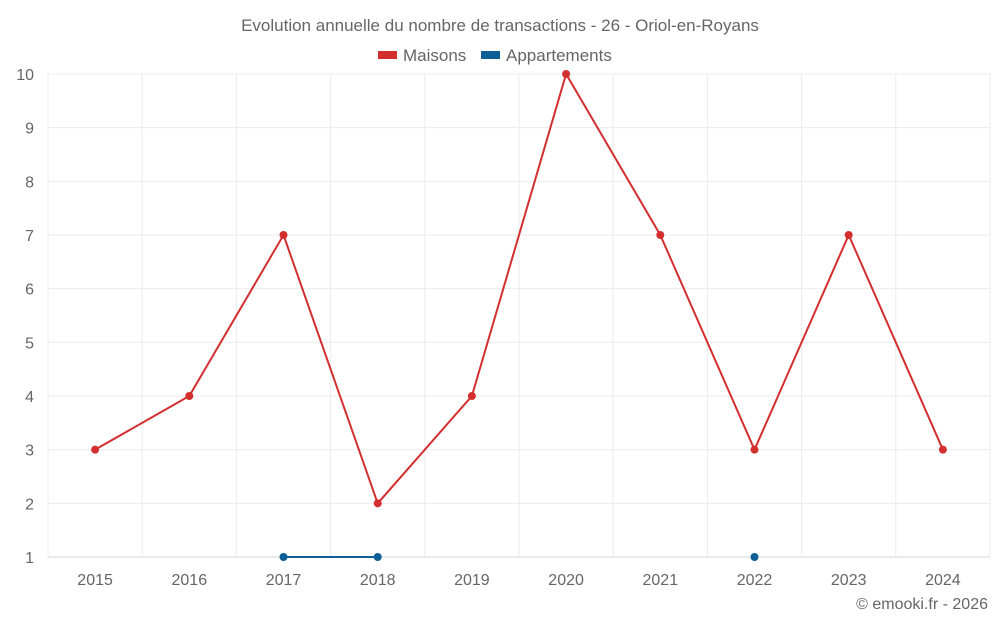 This screenshot has width=1000, height=625. I want to click on x-tick-label: 2018, so click(378, 580).